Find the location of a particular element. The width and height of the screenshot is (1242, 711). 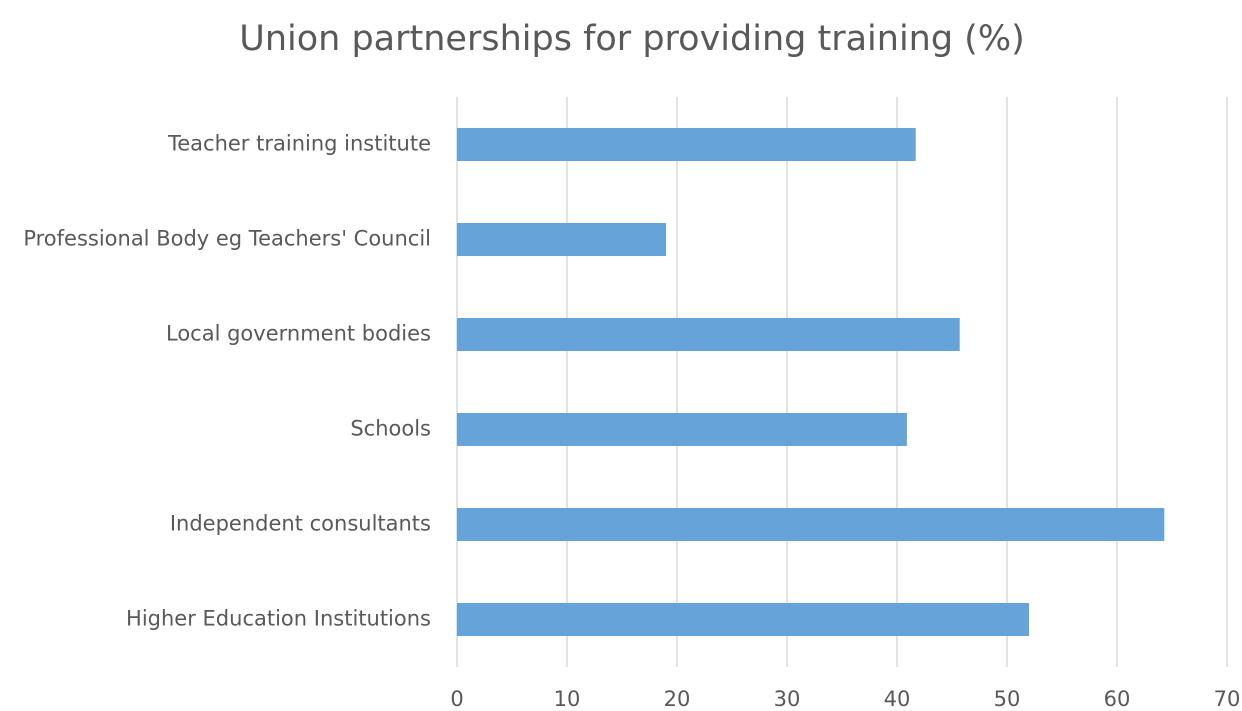

x-tick-label: 50 is located at coordinates (1007, 699).